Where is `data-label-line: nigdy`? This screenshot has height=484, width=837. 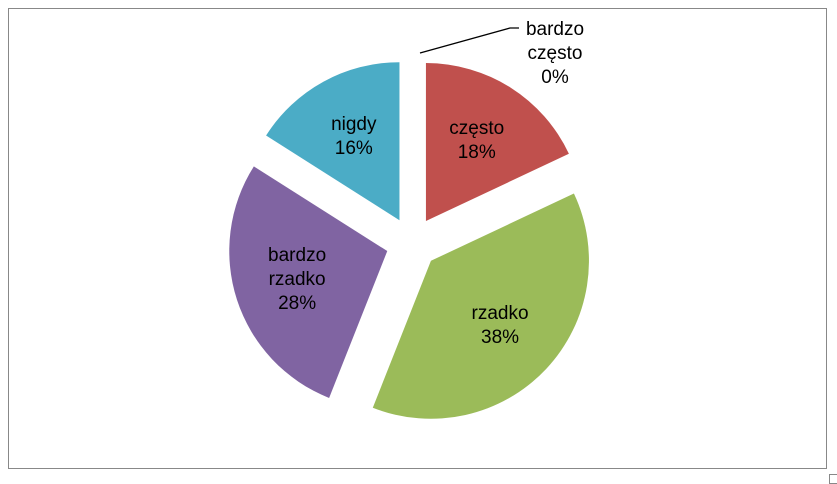
data-label-line: nigdy is located at coordinates (354, 125).